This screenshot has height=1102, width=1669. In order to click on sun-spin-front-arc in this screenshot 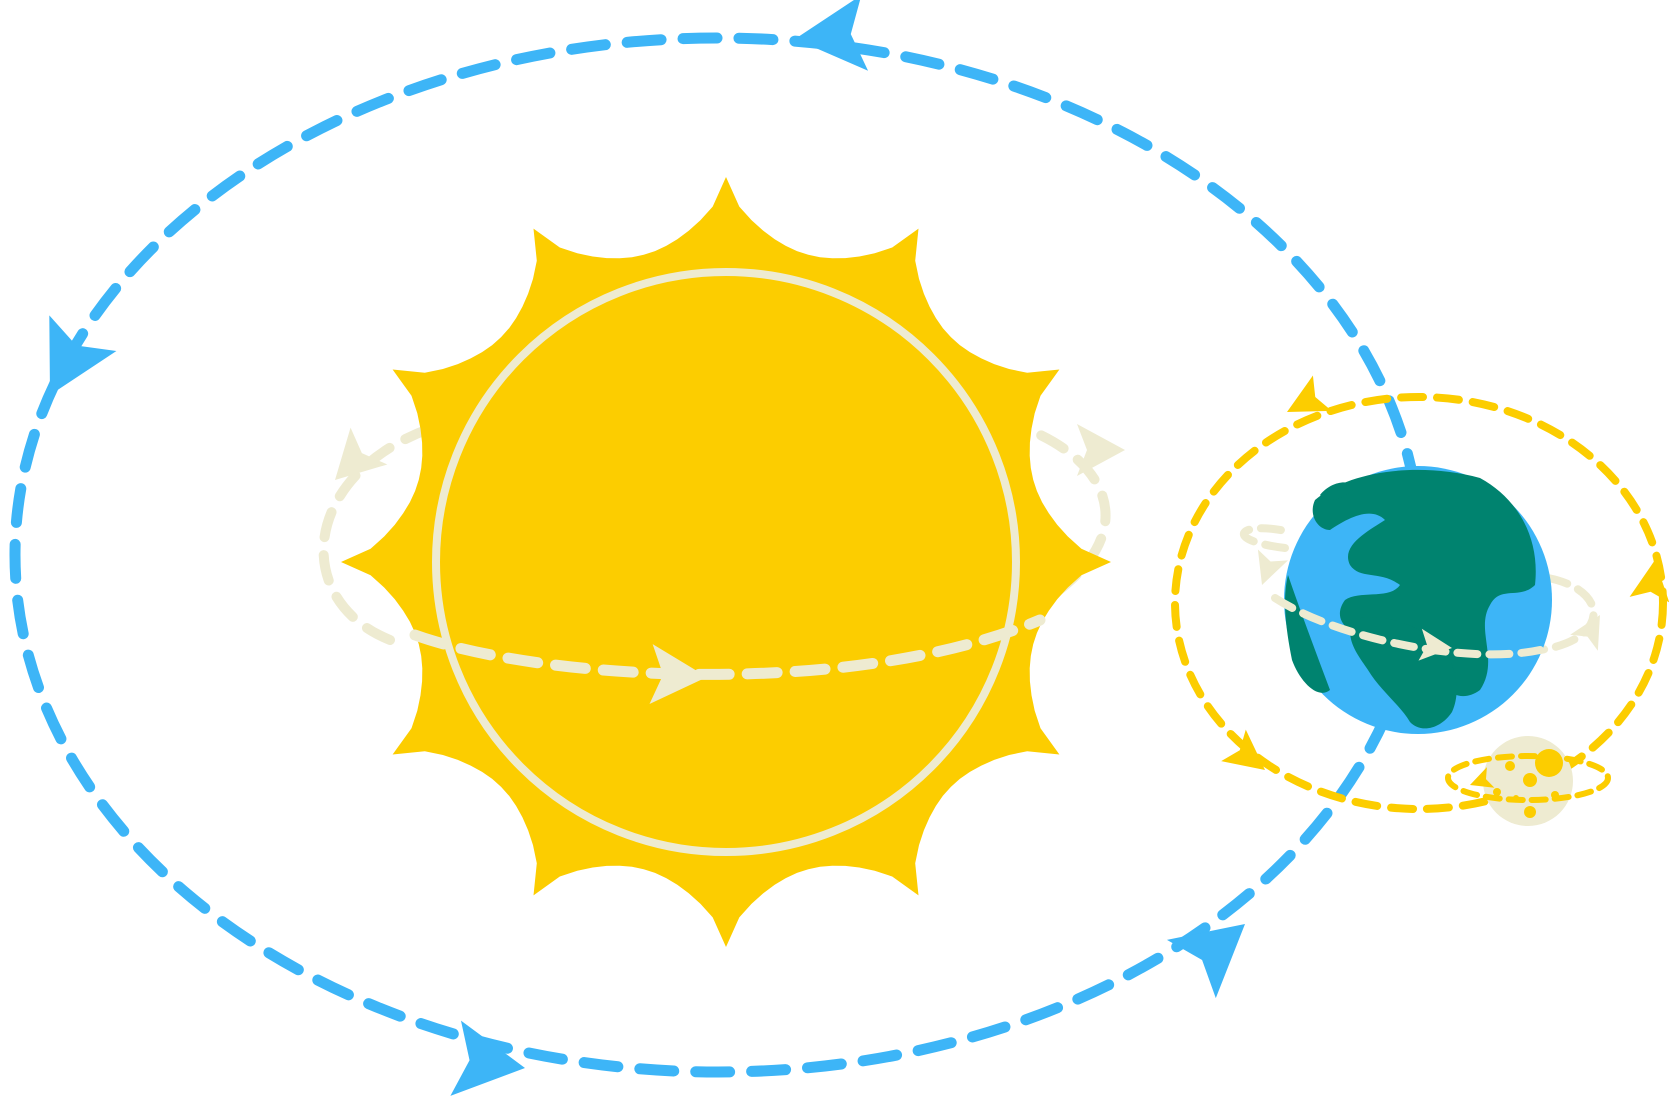, I will do `click(727, 647)`.